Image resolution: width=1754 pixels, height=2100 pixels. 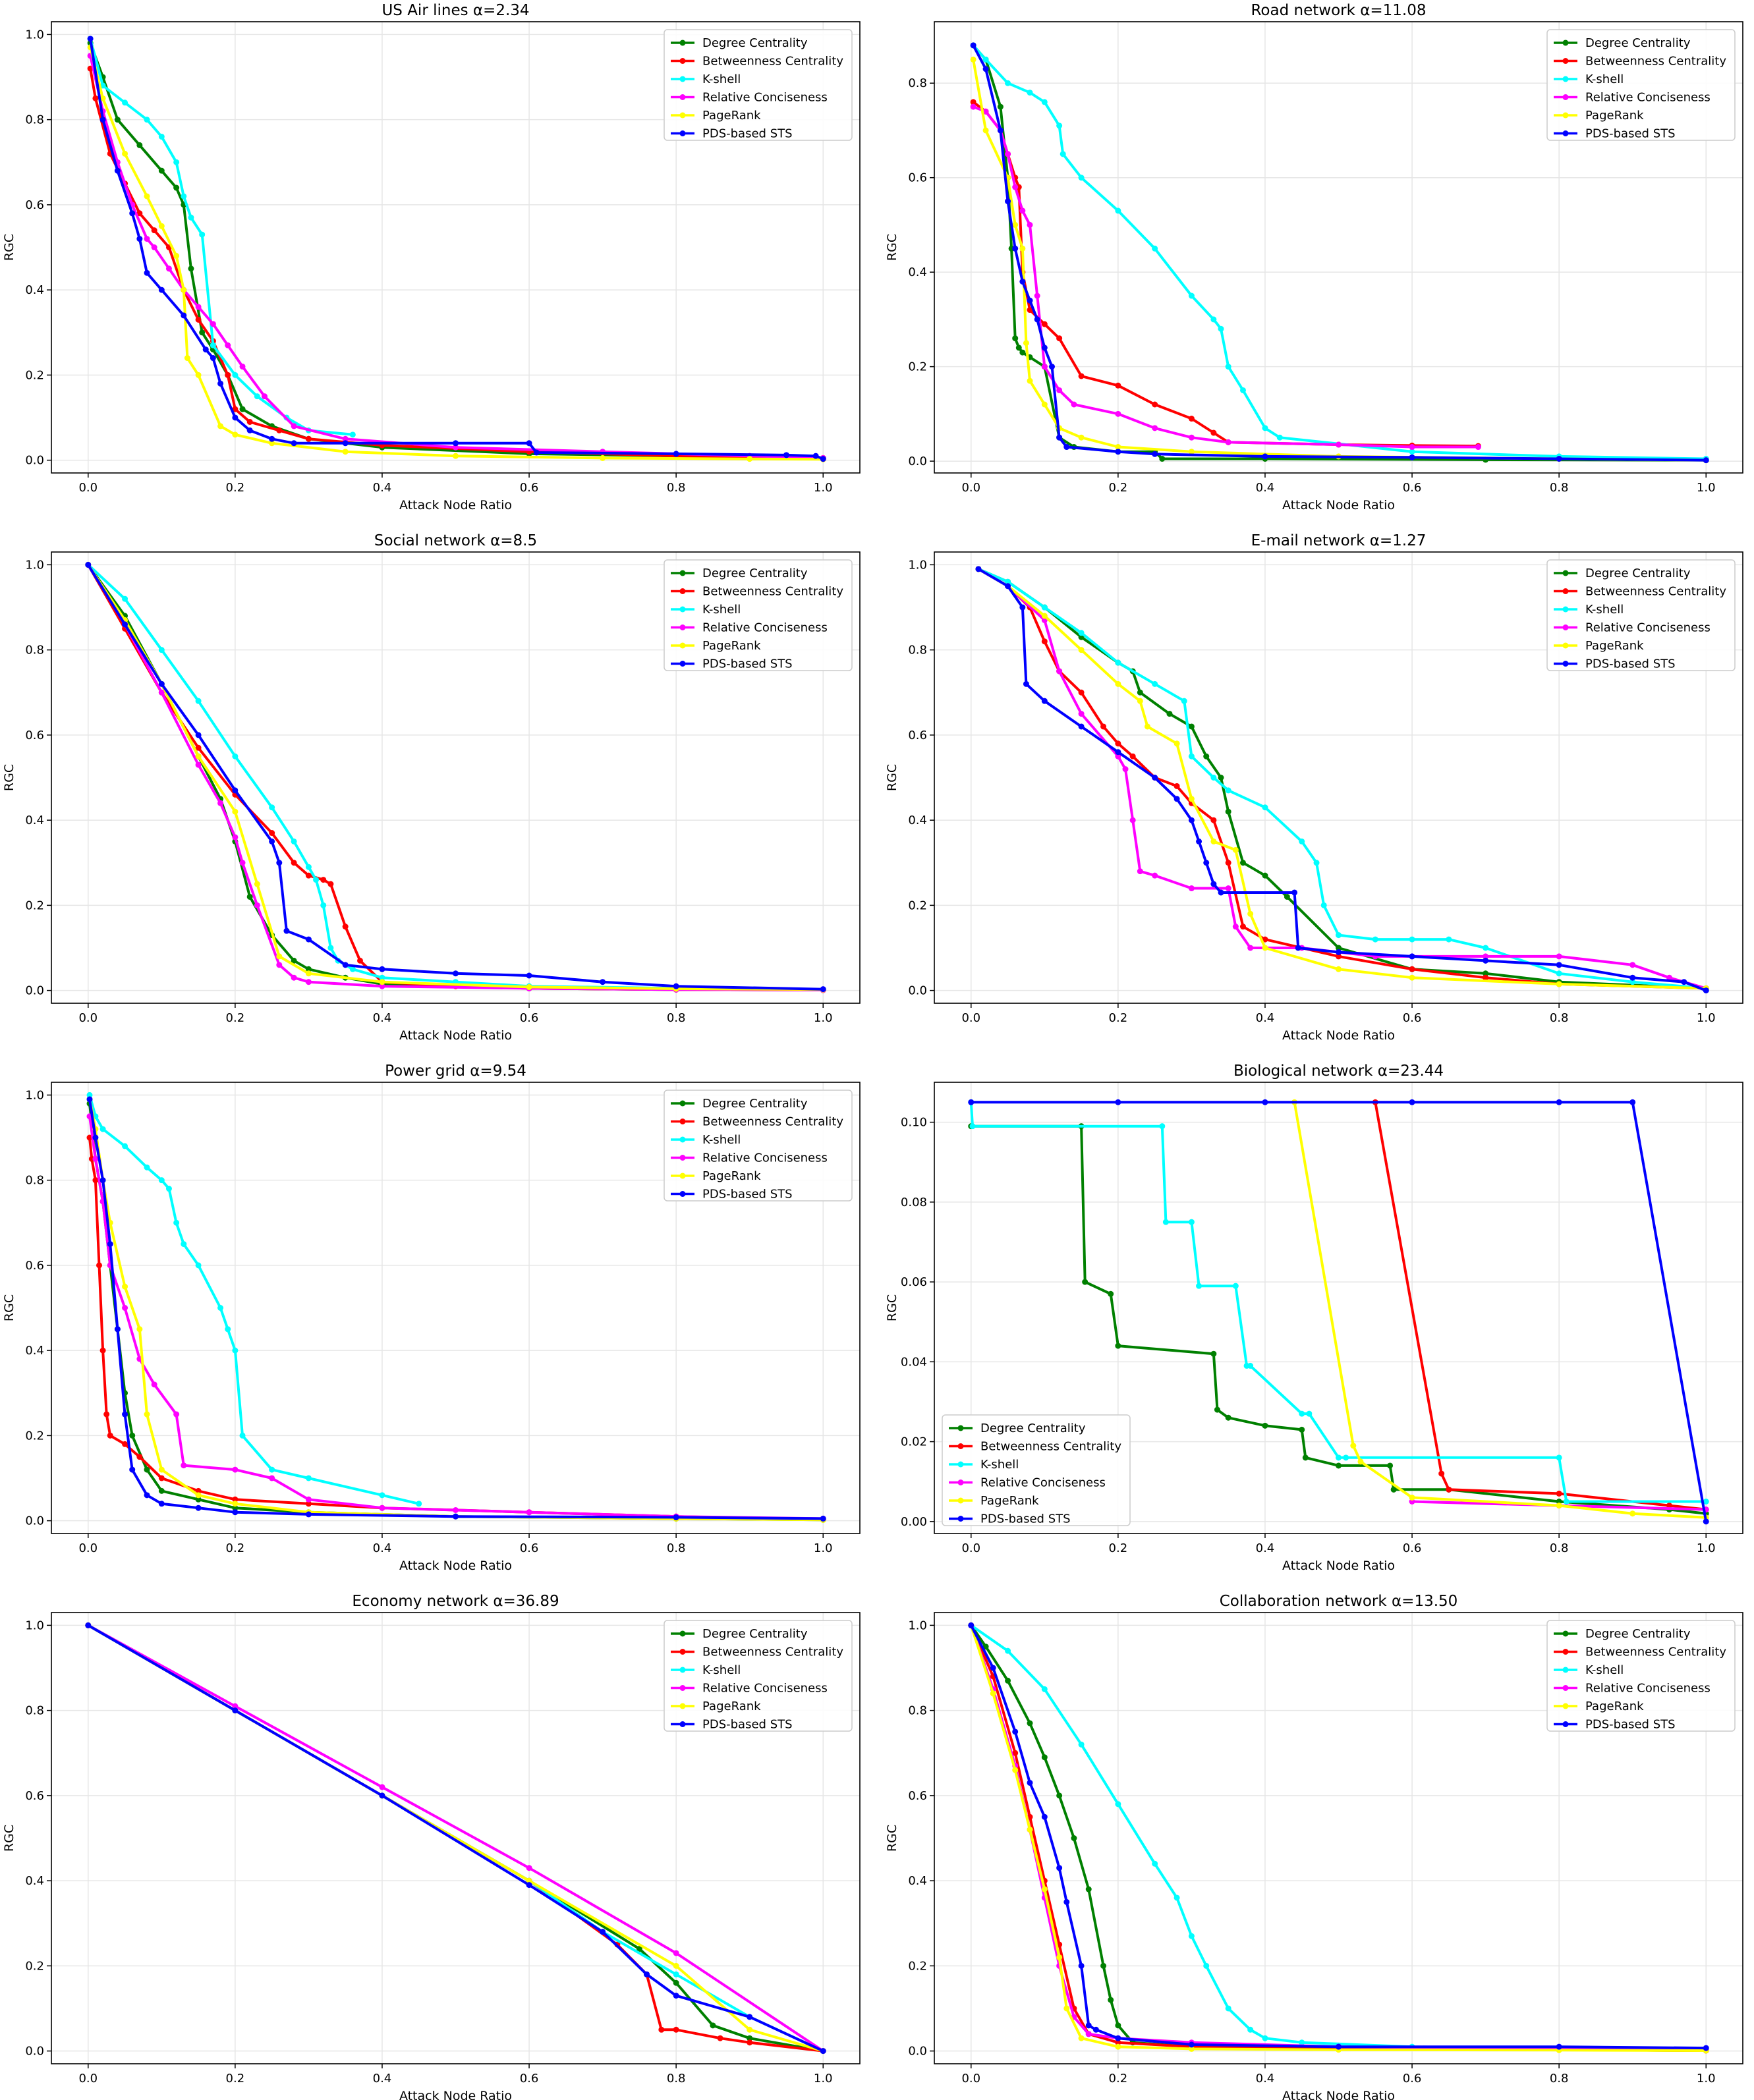 What do you see at coordinates (682, 591) in the screenshot?
I see `legend-marker-betweenness-centrality` at bounding box center [682, 591].